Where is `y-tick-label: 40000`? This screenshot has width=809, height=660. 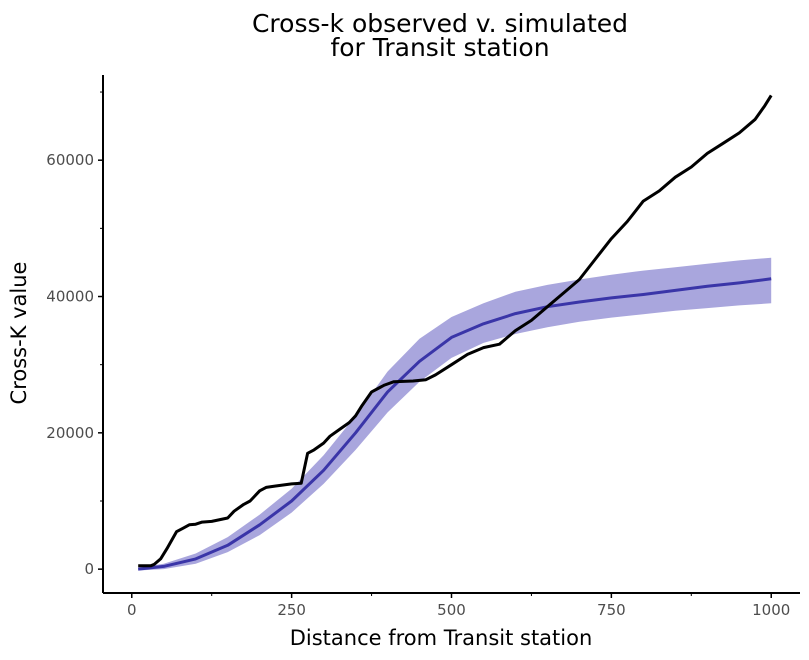 y-tick-label: 40000 is located at coordinates (70, 297).